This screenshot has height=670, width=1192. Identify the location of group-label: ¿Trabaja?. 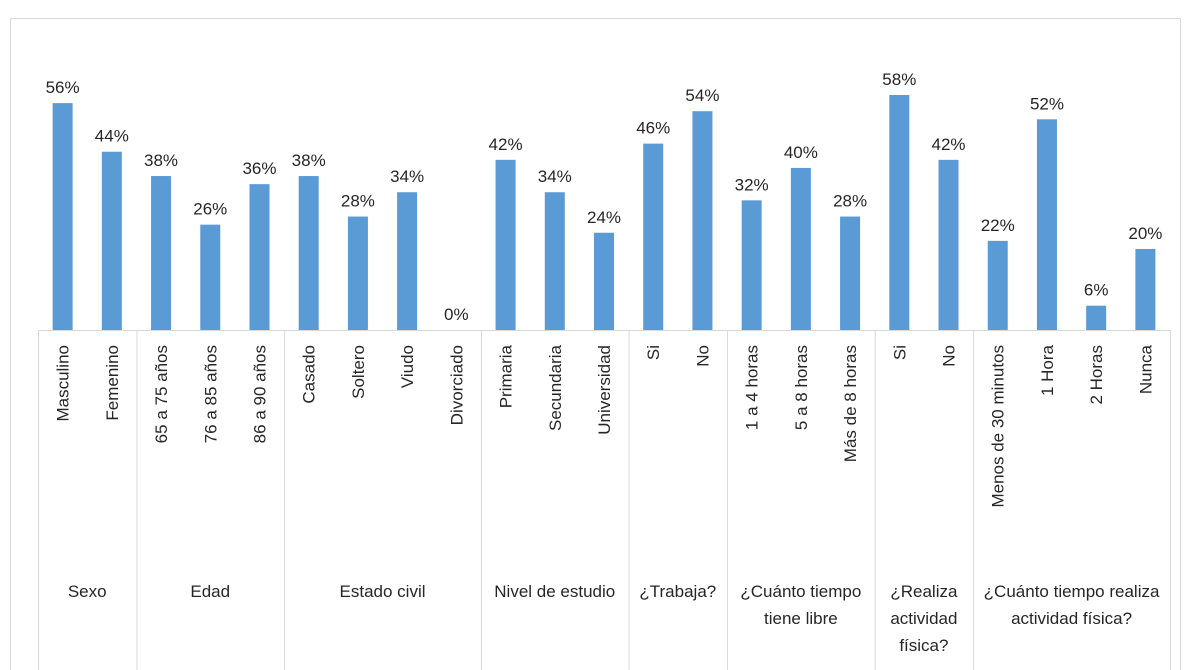
(678, 591).